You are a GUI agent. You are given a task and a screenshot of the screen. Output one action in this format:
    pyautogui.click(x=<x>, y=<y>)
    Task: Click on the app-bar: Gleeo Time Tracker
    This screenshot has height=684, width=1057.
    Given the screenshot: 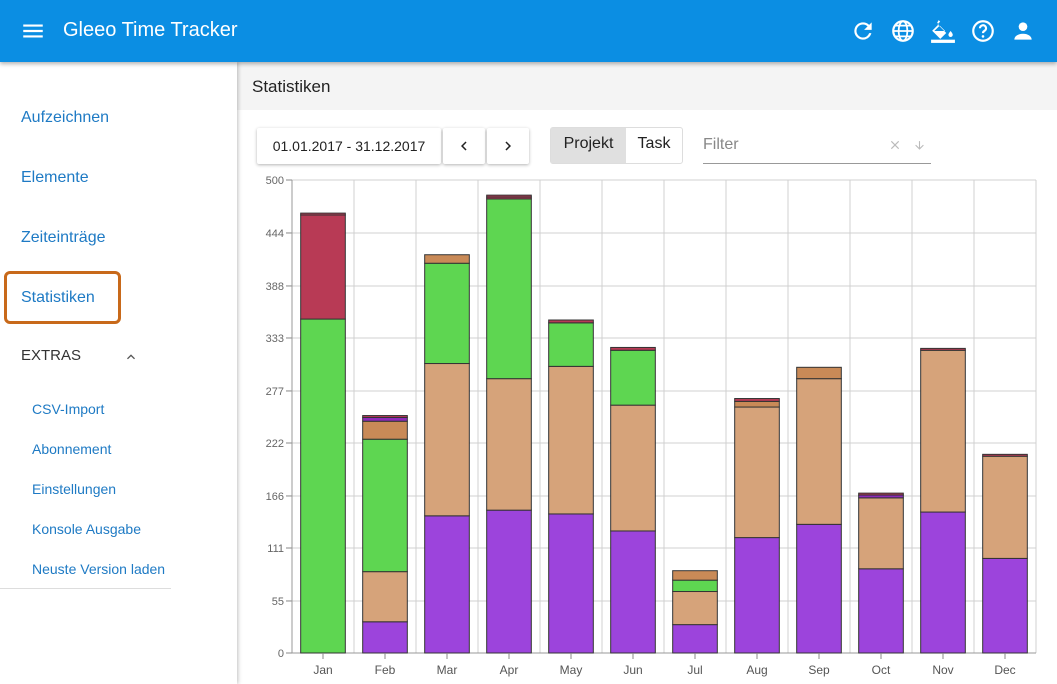 What is the action you would take?
    pyautogui.click(x=528, y=31)
    